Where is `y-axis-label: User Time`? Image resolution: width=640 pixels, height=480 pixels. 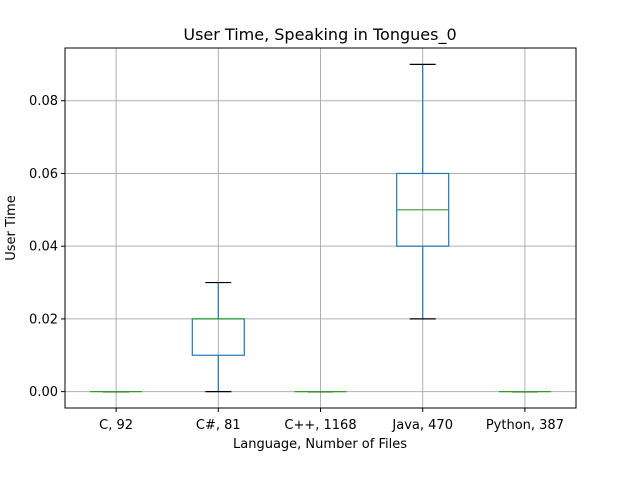 y-axis-label: User Time is located at coordinates (11, 228).